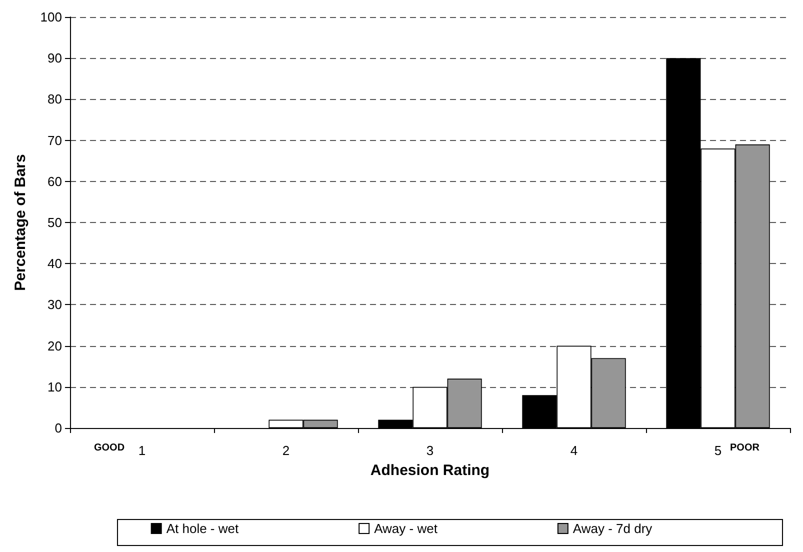  I want to click on legend-label: Away - 7d dry, so click(612, 528).